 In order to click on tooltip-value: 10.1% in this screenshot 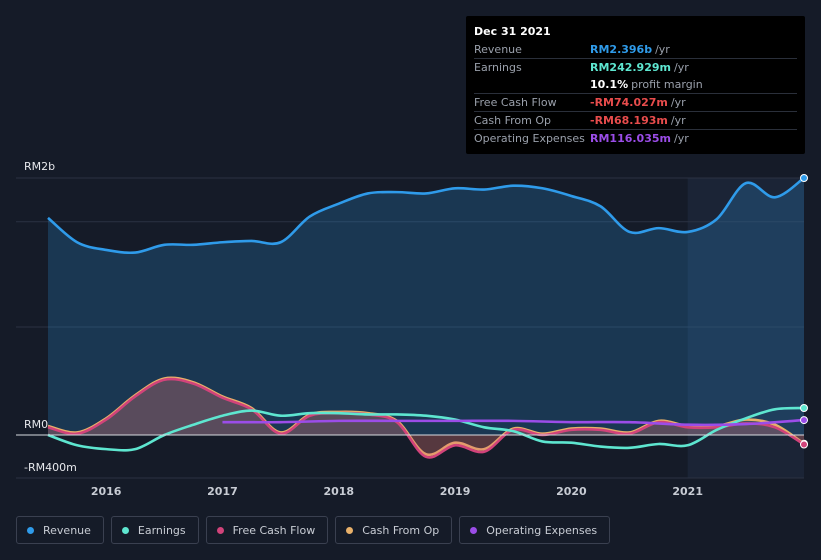, I will do `click(609, 84)`.